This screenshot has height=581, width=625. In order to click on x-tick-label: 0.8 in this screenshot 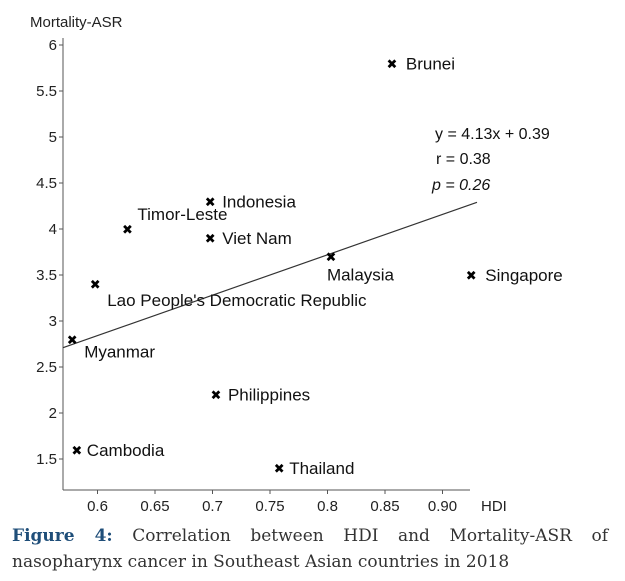, I will do `click(327, 506)`.